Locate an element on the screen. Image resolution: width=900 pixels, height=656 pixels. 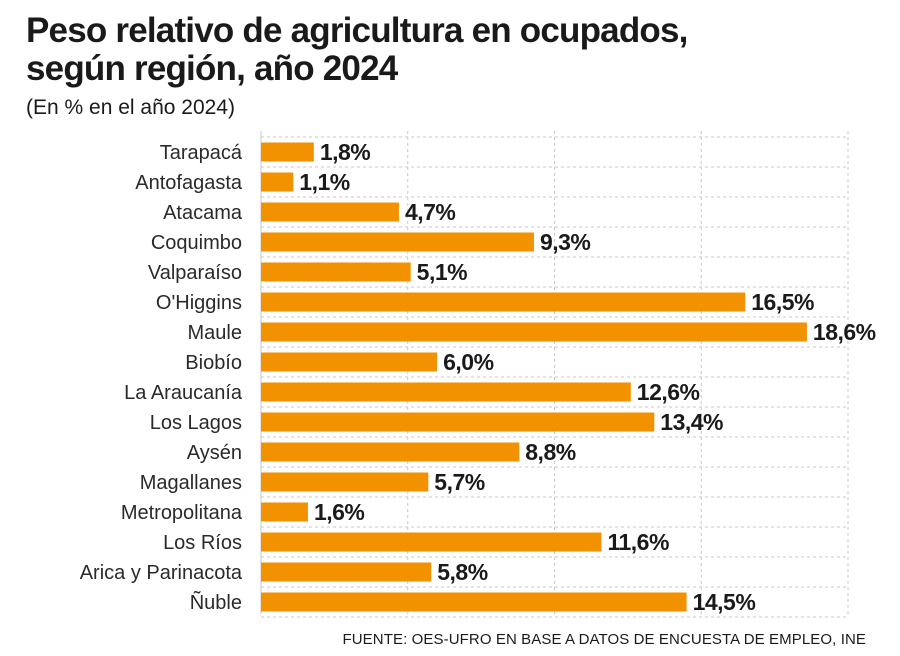
value-label: 5,8% is located at coordinates (462, 572).